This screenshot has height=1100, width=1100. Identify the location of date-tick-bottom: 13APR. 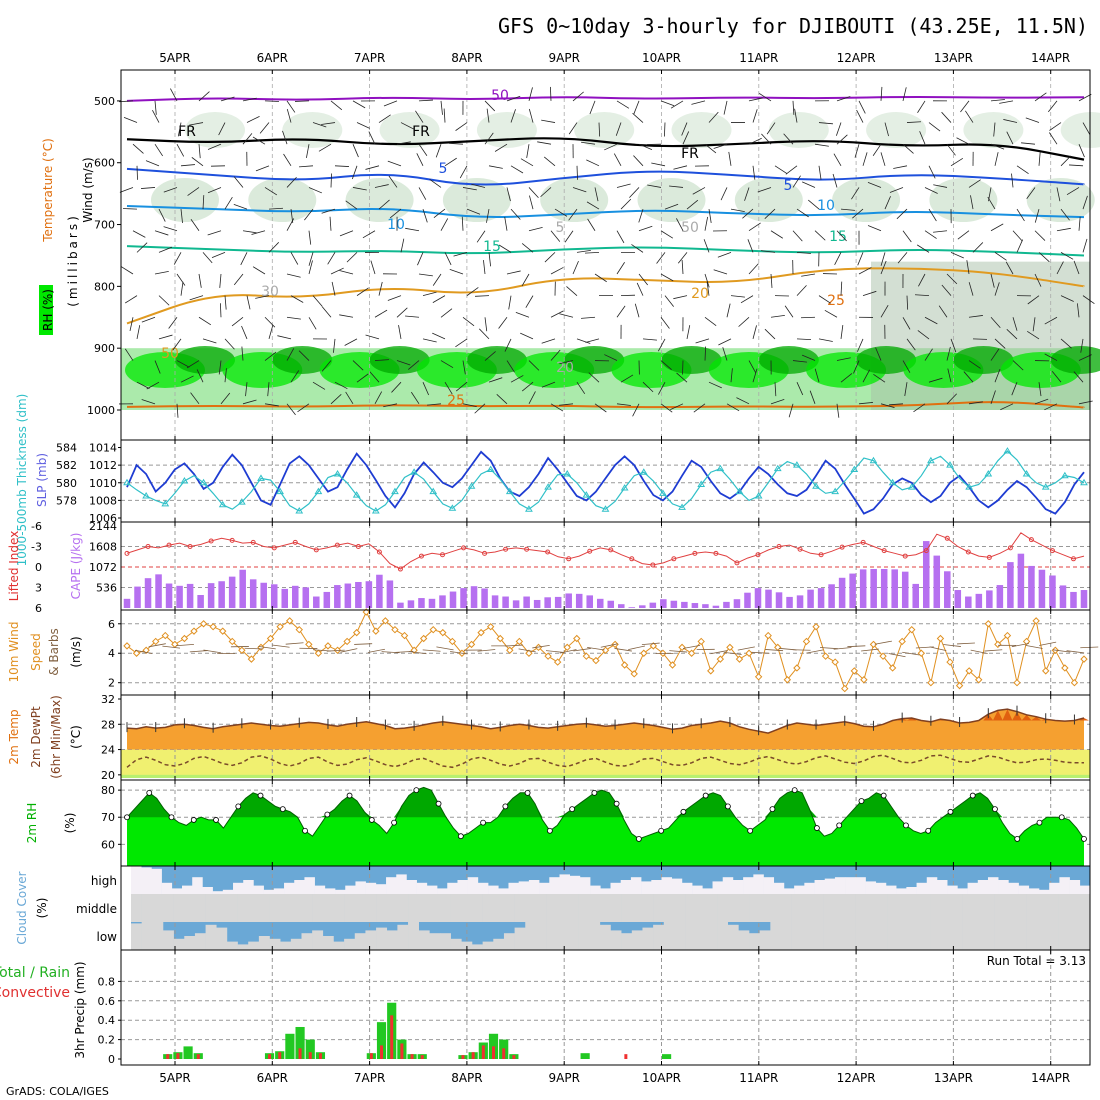
(953, 1078).